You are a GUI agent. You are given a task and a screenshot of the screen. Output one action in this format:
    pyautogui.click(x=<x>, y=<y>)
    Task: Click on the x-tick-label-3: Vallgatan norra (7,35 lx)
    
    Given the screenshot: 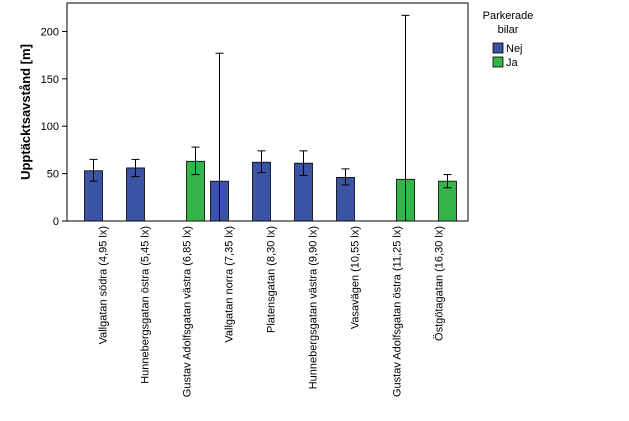 What is the action you would take?
    pyautogui.click(x=230, y=284)
    